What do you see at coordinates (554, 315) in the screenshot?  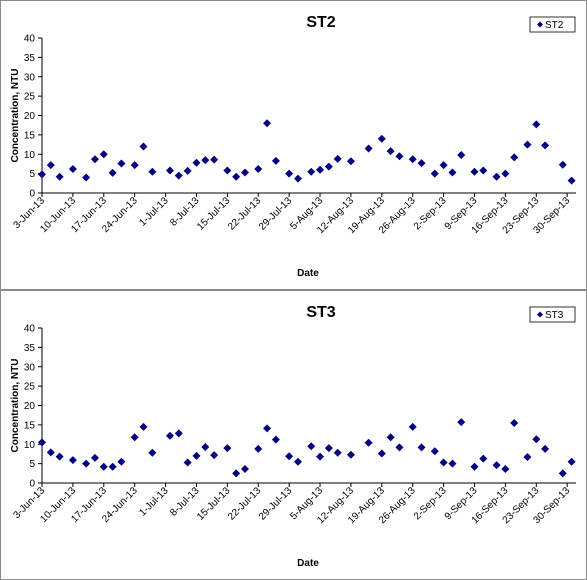 I see `legend-label: ST3` at bounding box center [554, 315].